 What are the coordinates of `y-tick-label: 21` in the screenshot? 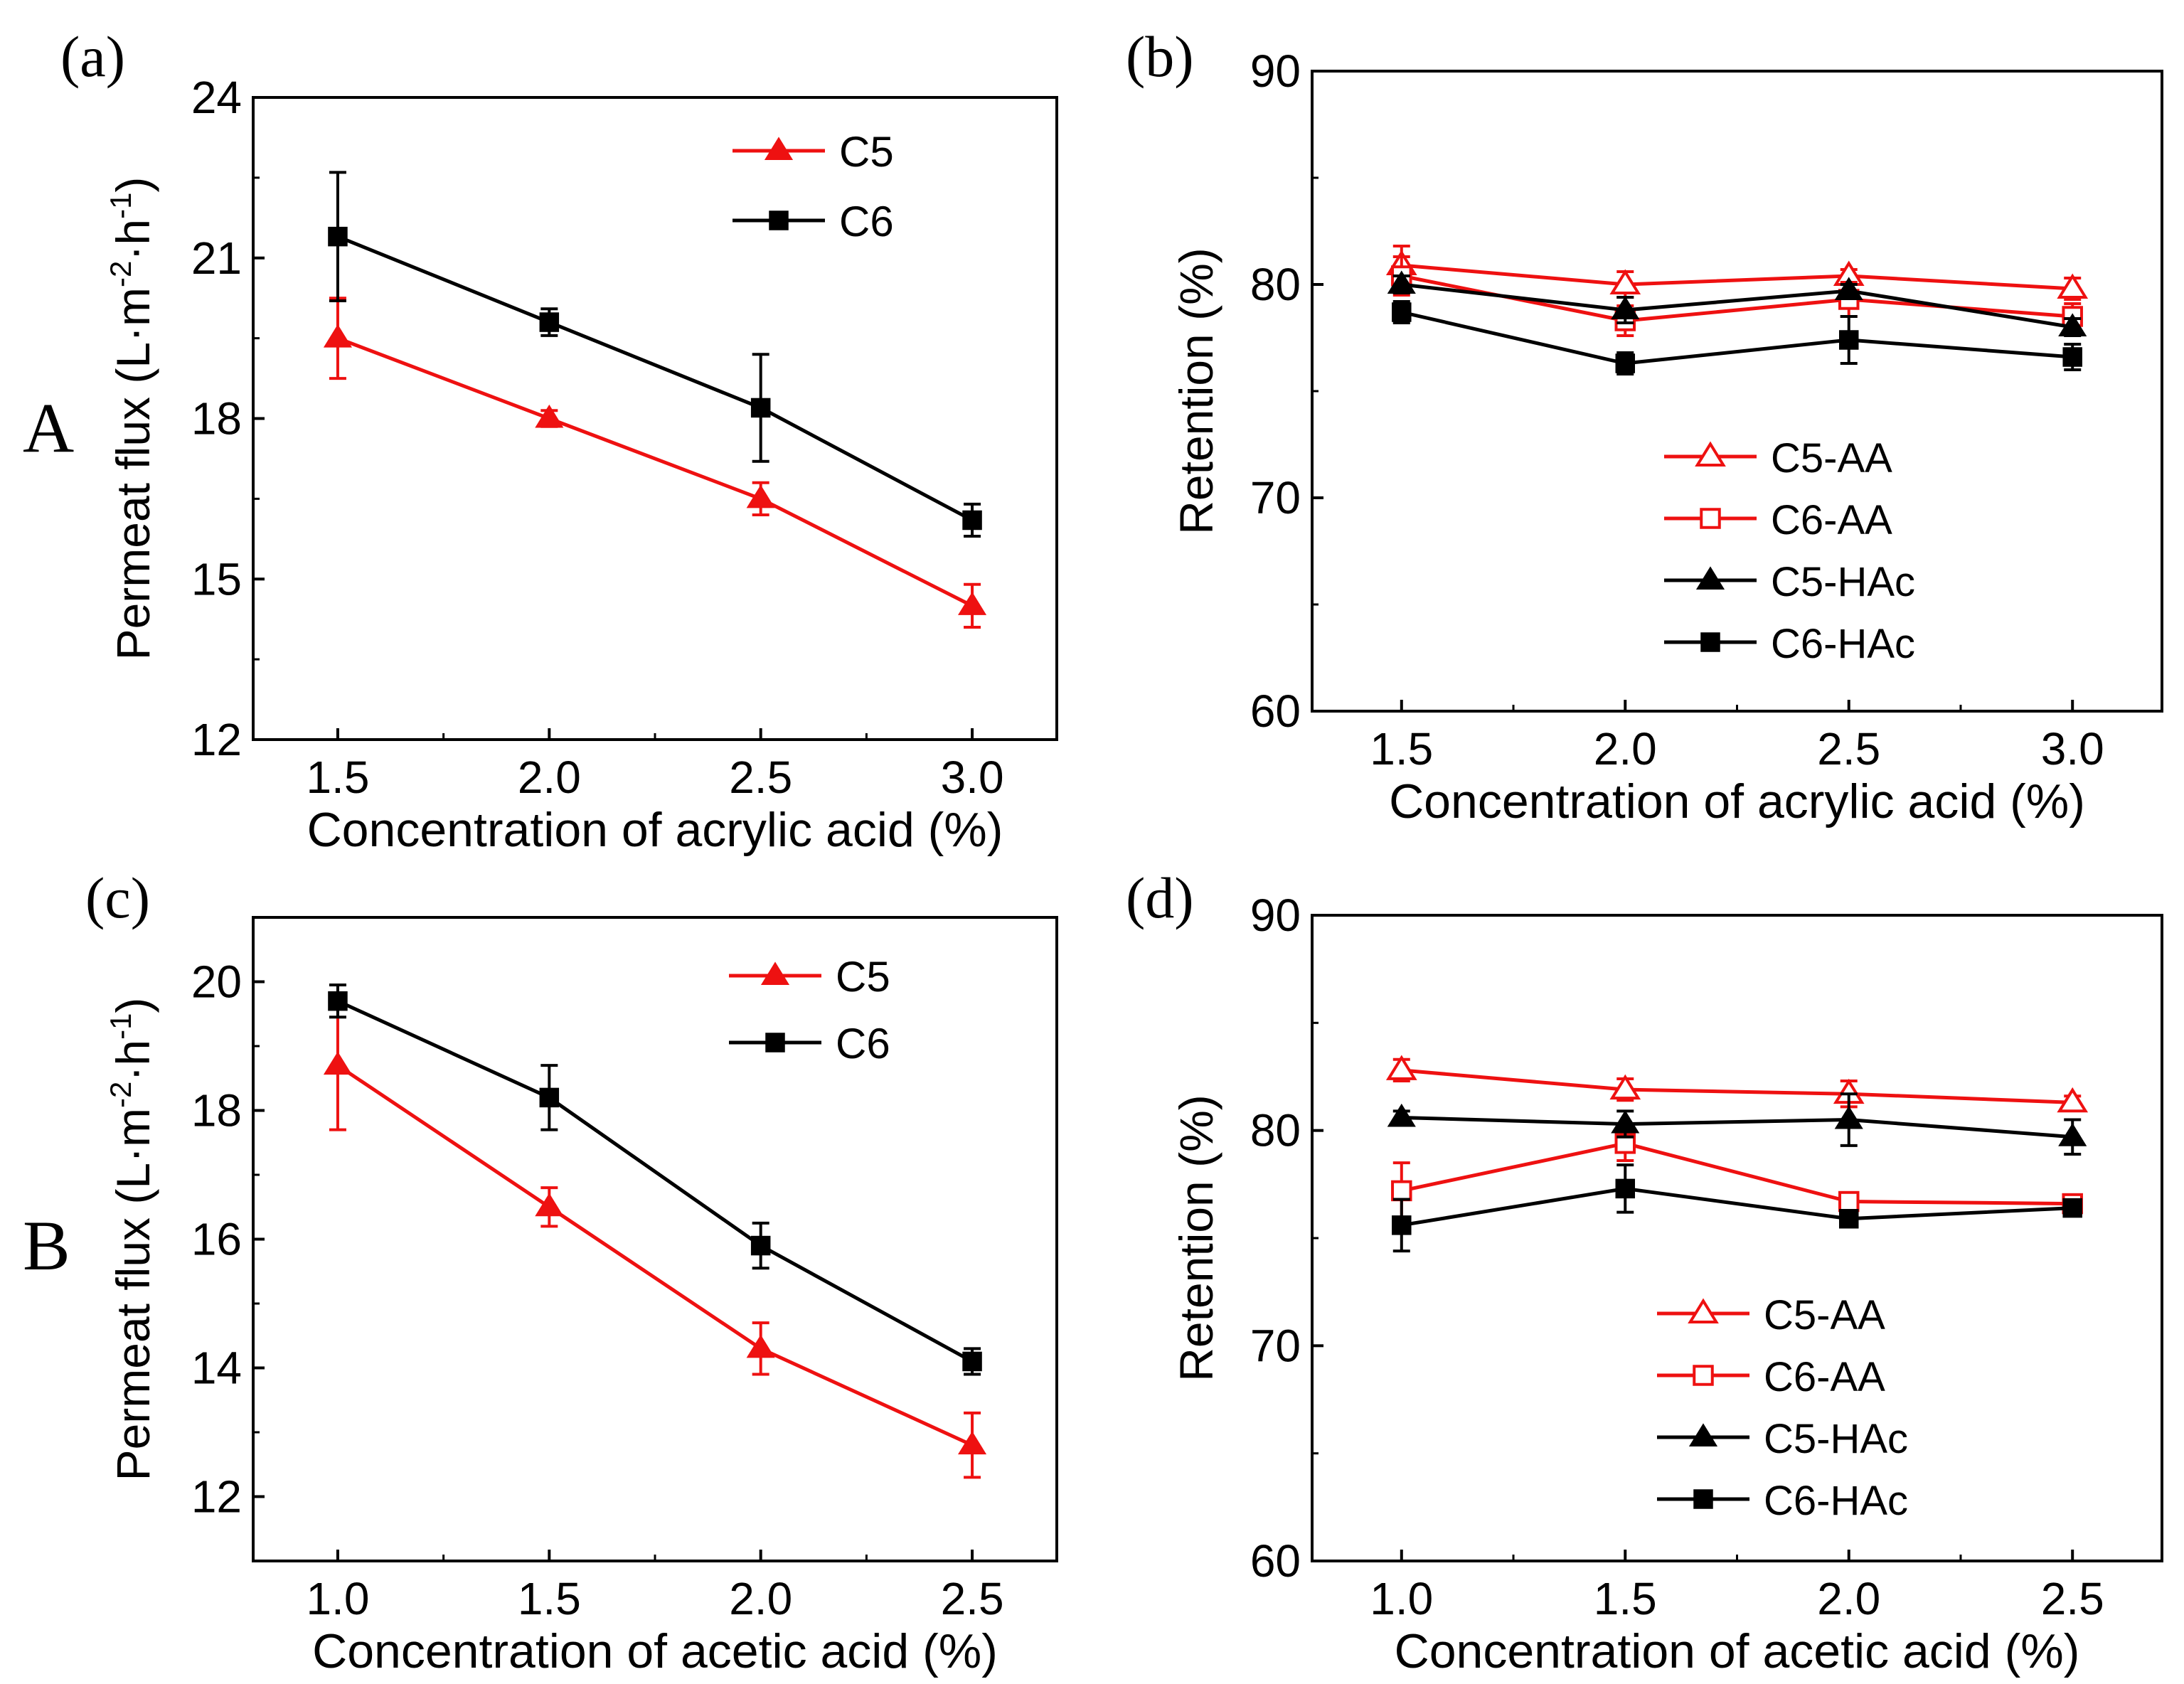 It's located at (216, 258).